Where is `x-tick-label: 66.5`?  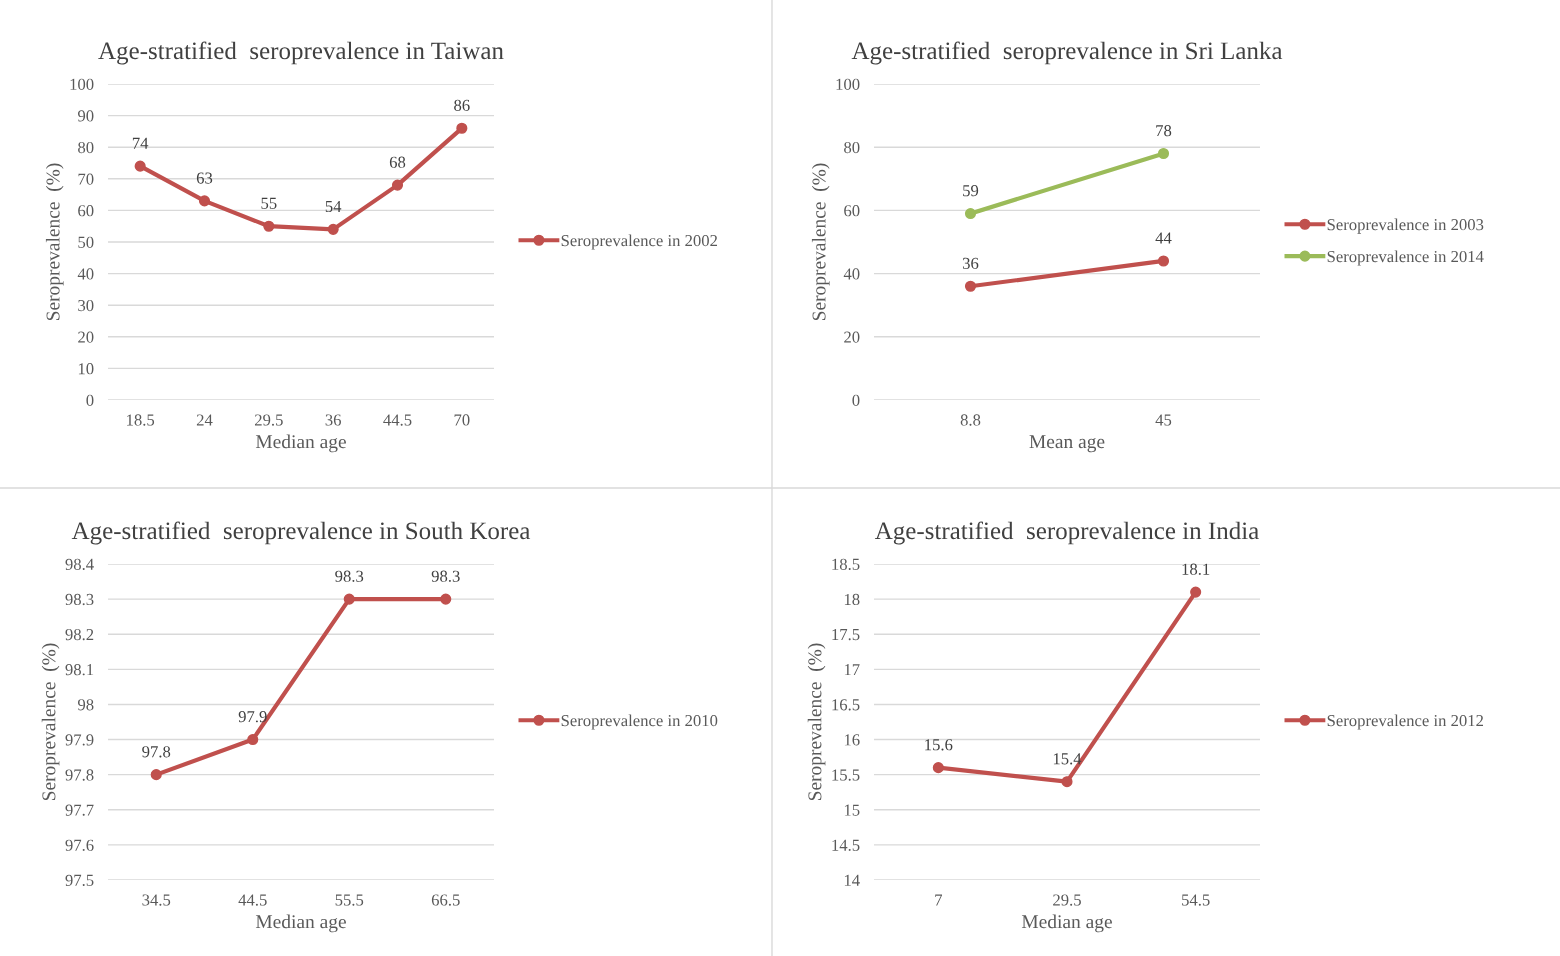
x-tick-label: 66.5 is located at coordinates (445, 900).